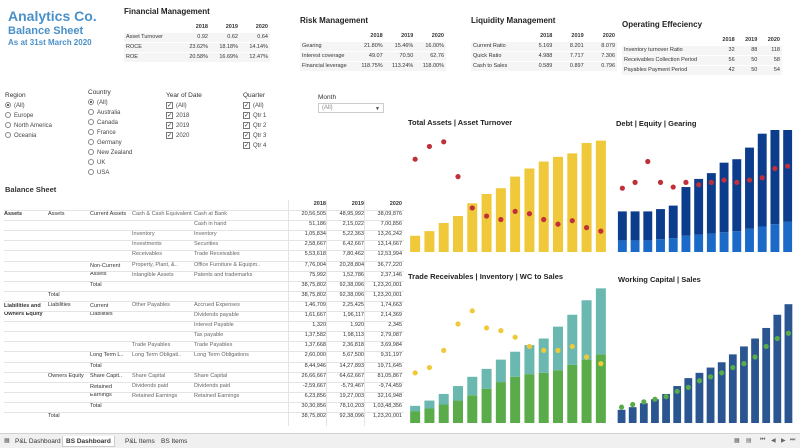 The height and width of the screenshot is (448, 800). I want to click on quarter-option: ✓ Qtr 2, so click(254, 126).